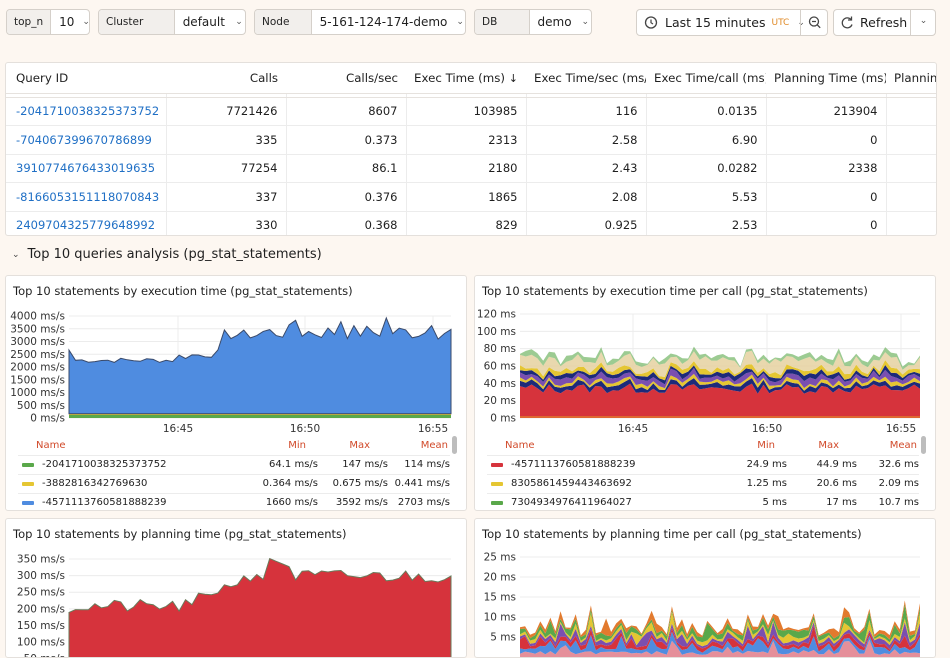 This screenshot has width=950, height=658. I want to click on var-db-name: DB name demo ⌄, so click(533, 22).